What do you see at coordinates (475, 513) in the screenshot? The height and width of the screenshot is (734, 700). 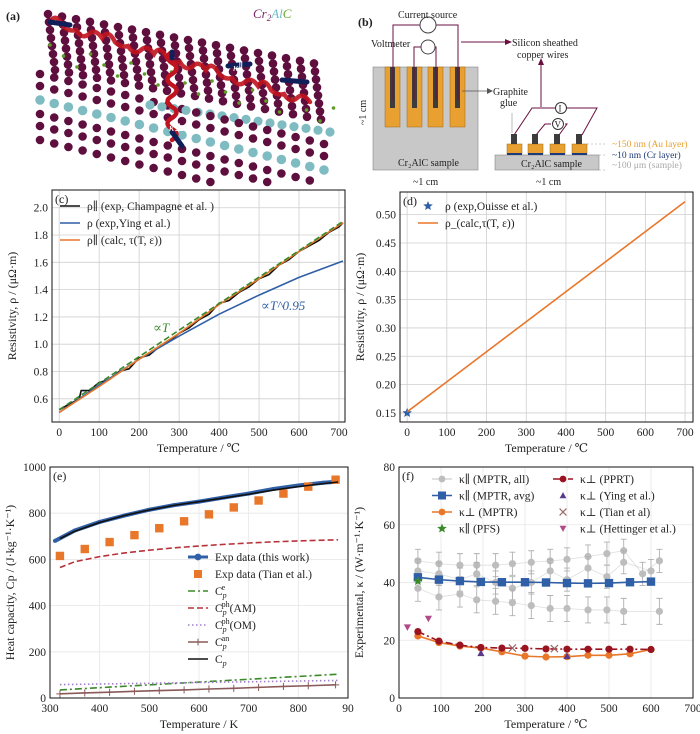 I see `legend-item: κ⊥ (MPTR)` at bounding box center [475, 513].